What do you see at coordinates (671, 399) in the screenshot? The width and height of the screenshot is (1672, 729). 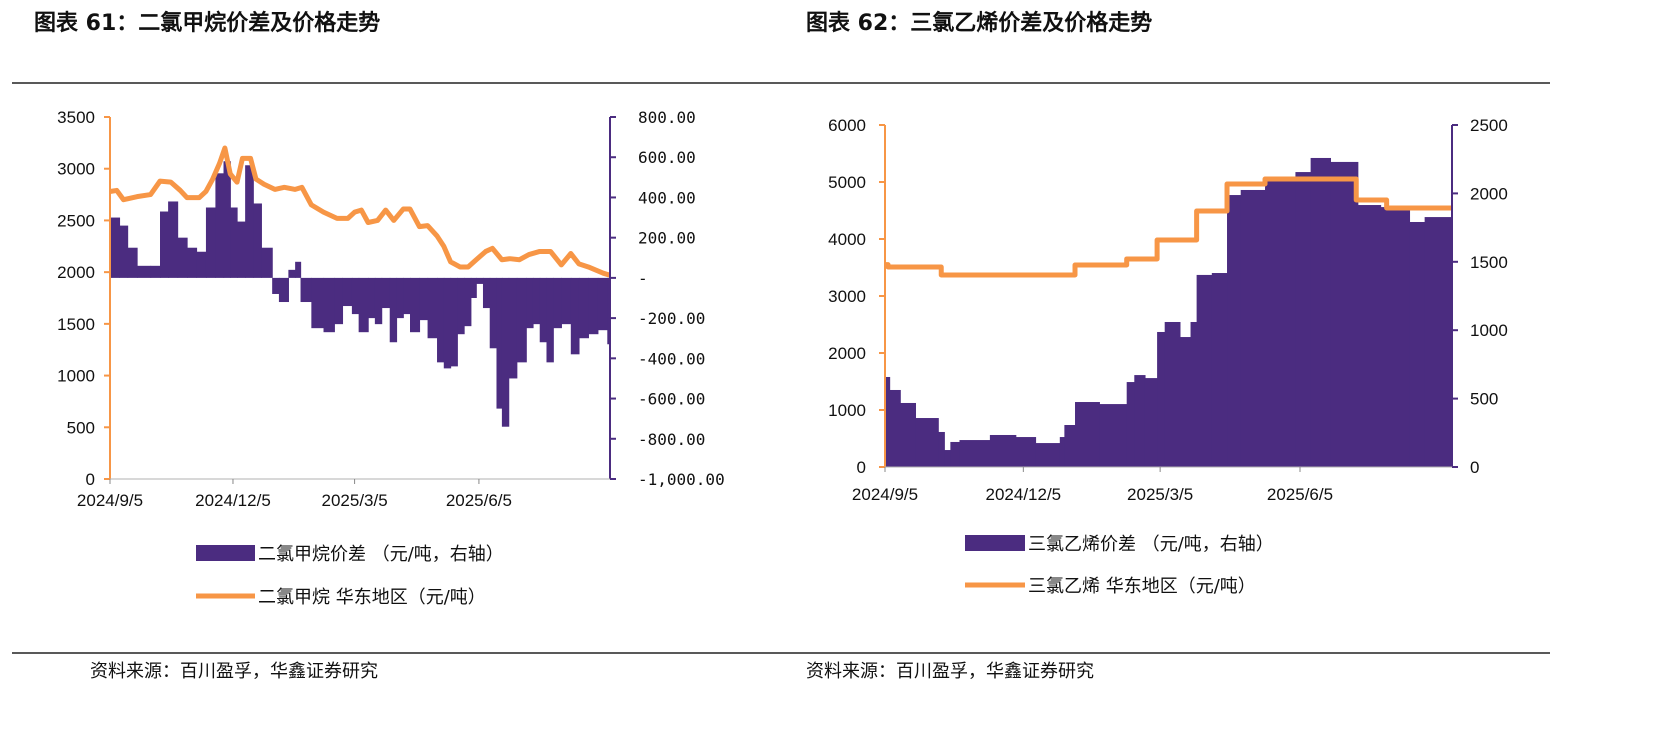 I see `right-tick-label: -600.00` at bounding box center [671, 399].